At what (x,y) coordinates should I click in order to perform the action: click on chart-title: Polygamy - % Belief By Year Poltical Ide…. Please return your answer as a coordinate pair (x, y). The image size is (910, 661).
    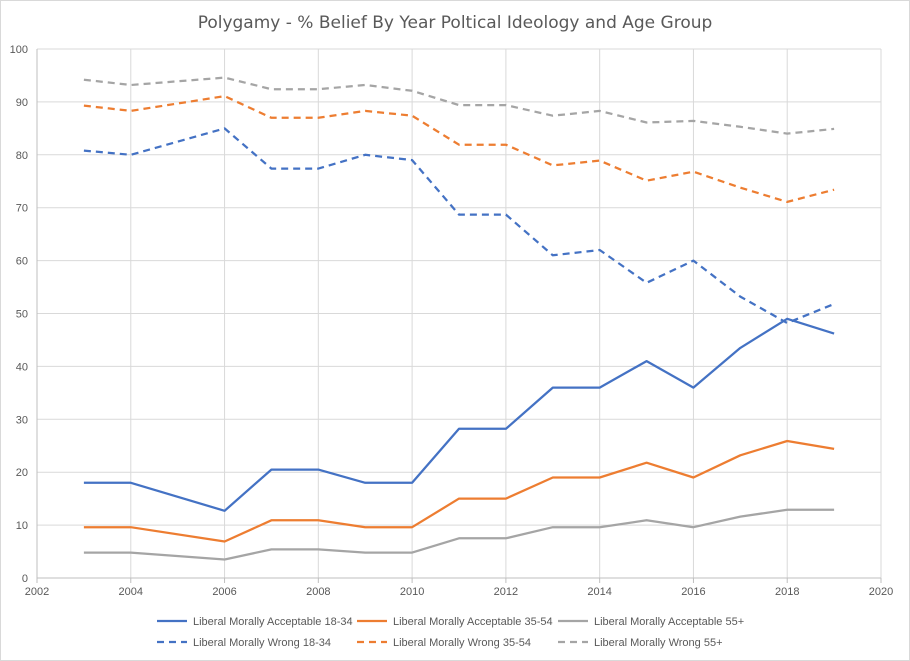
    Looking at the image, I should click on (455, 23).